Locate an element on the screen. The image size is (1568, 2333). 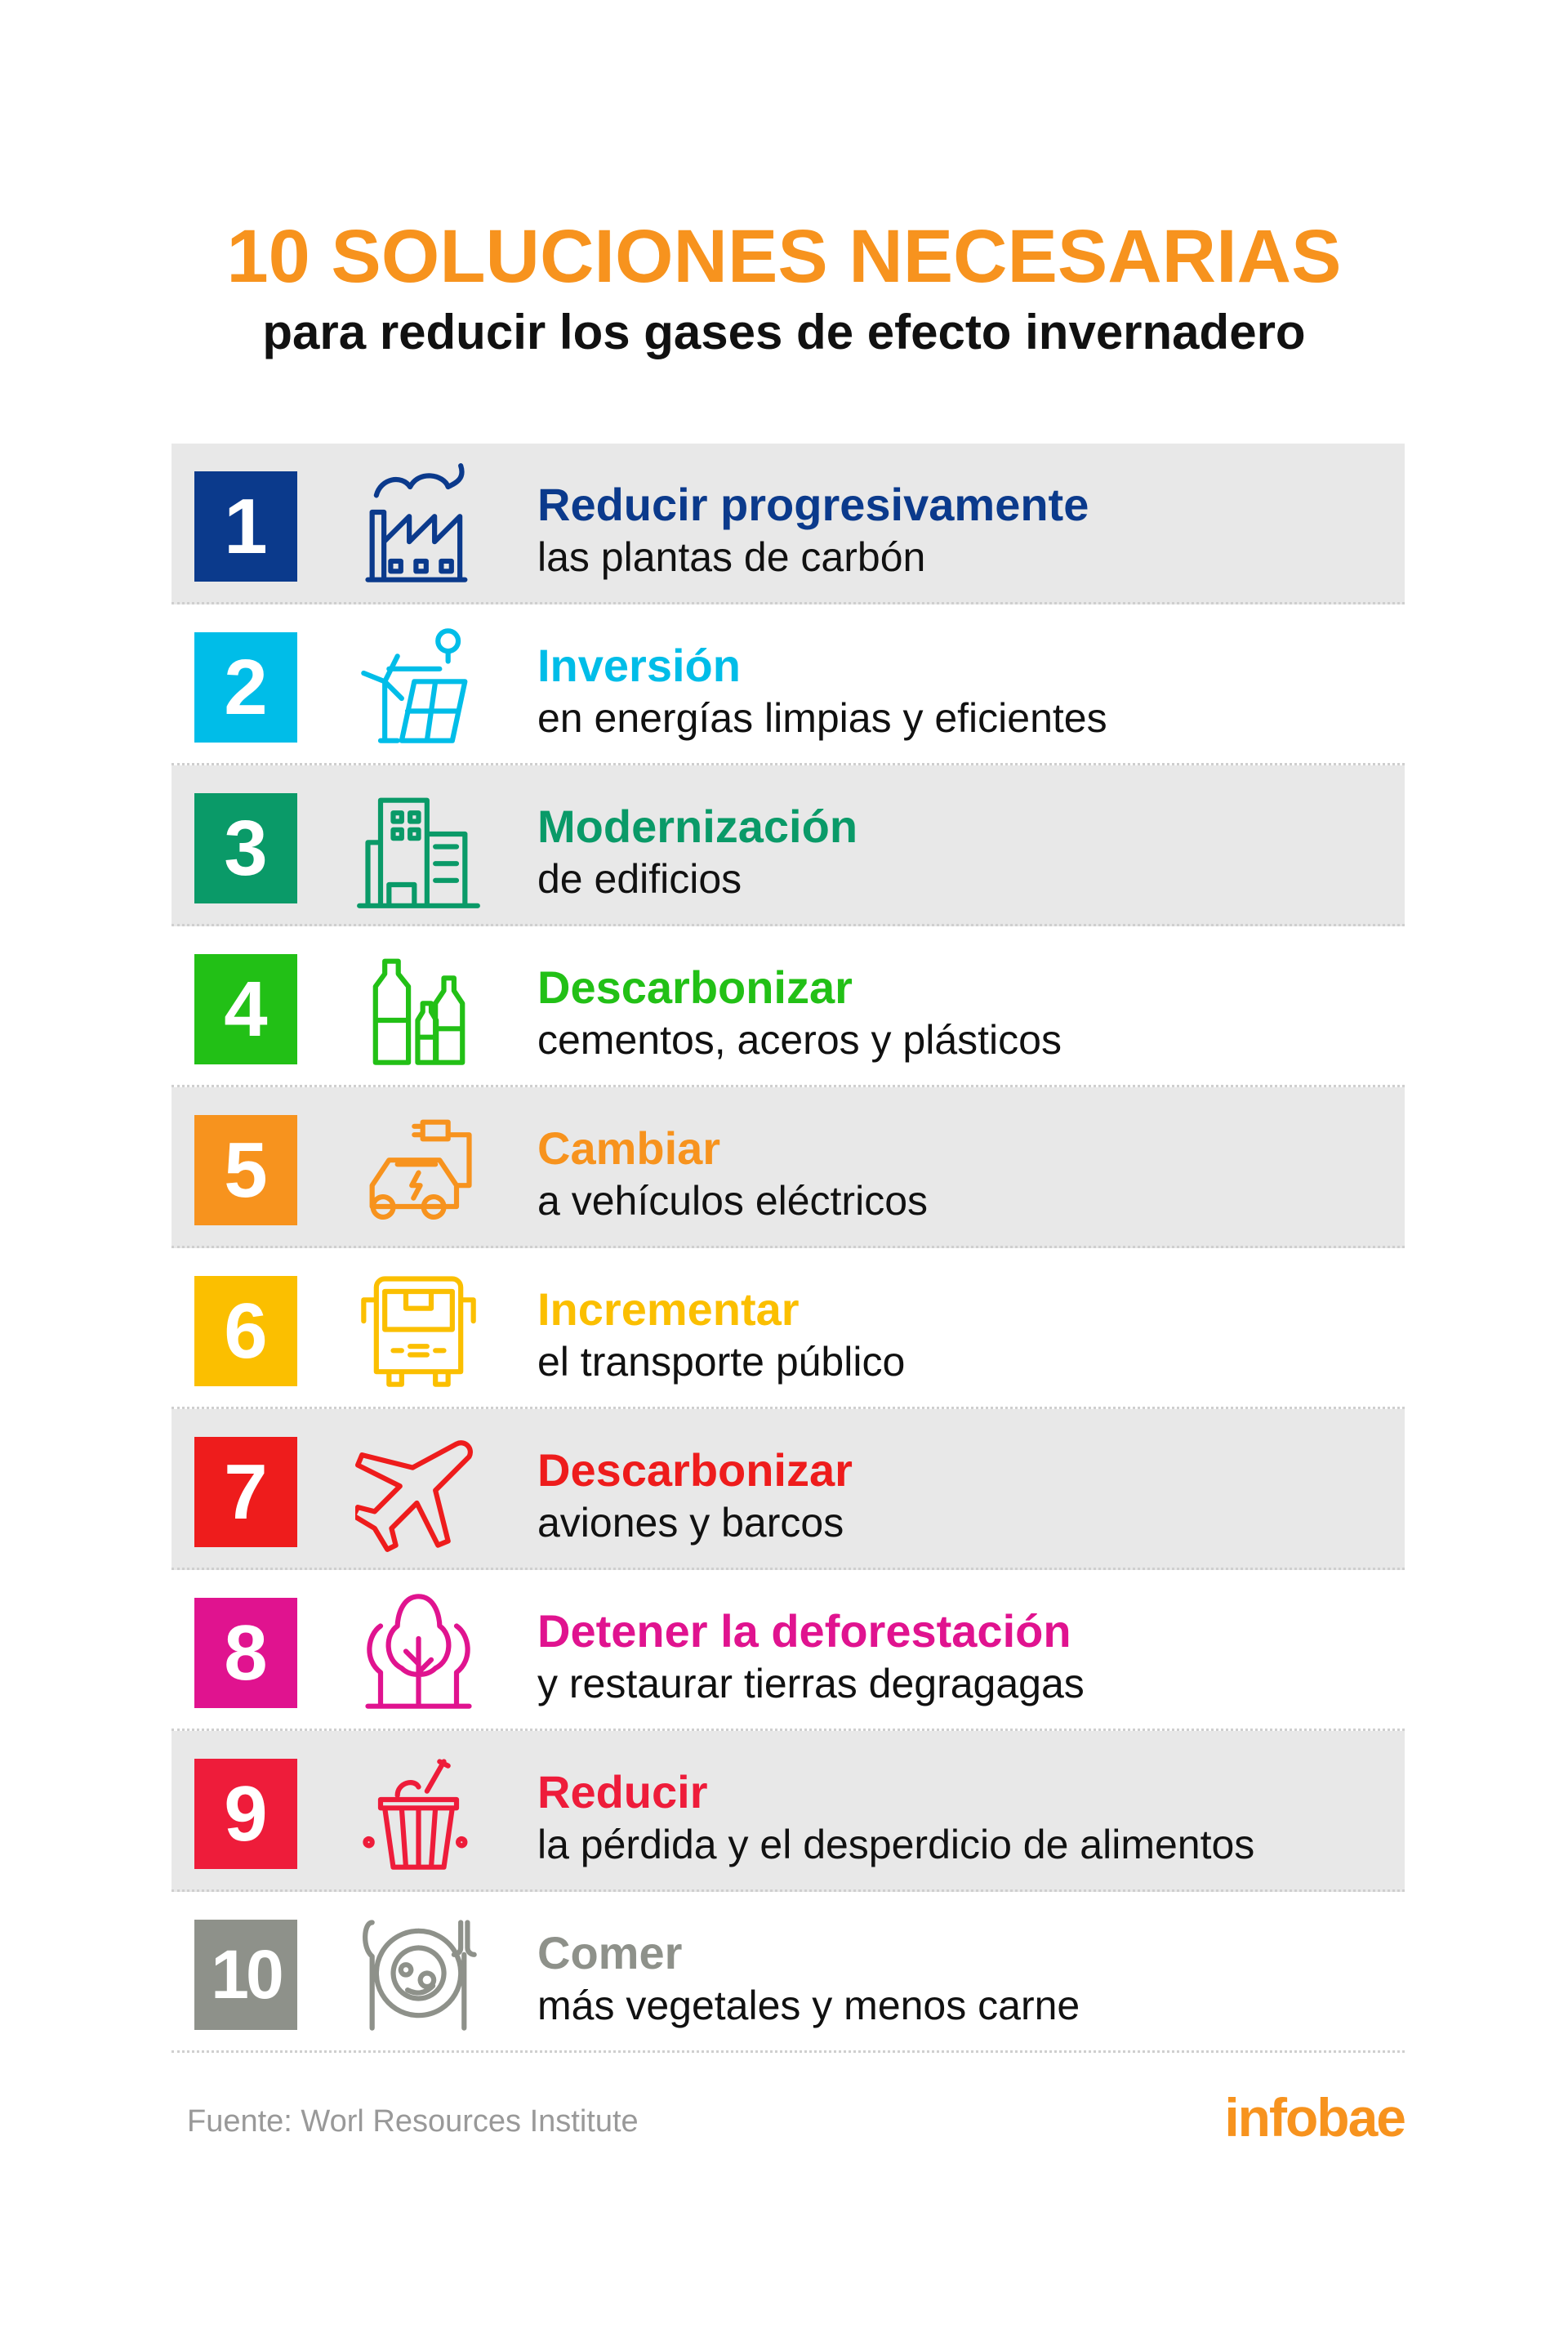
solution-title: Comer is located at coordinates (610, 1953).